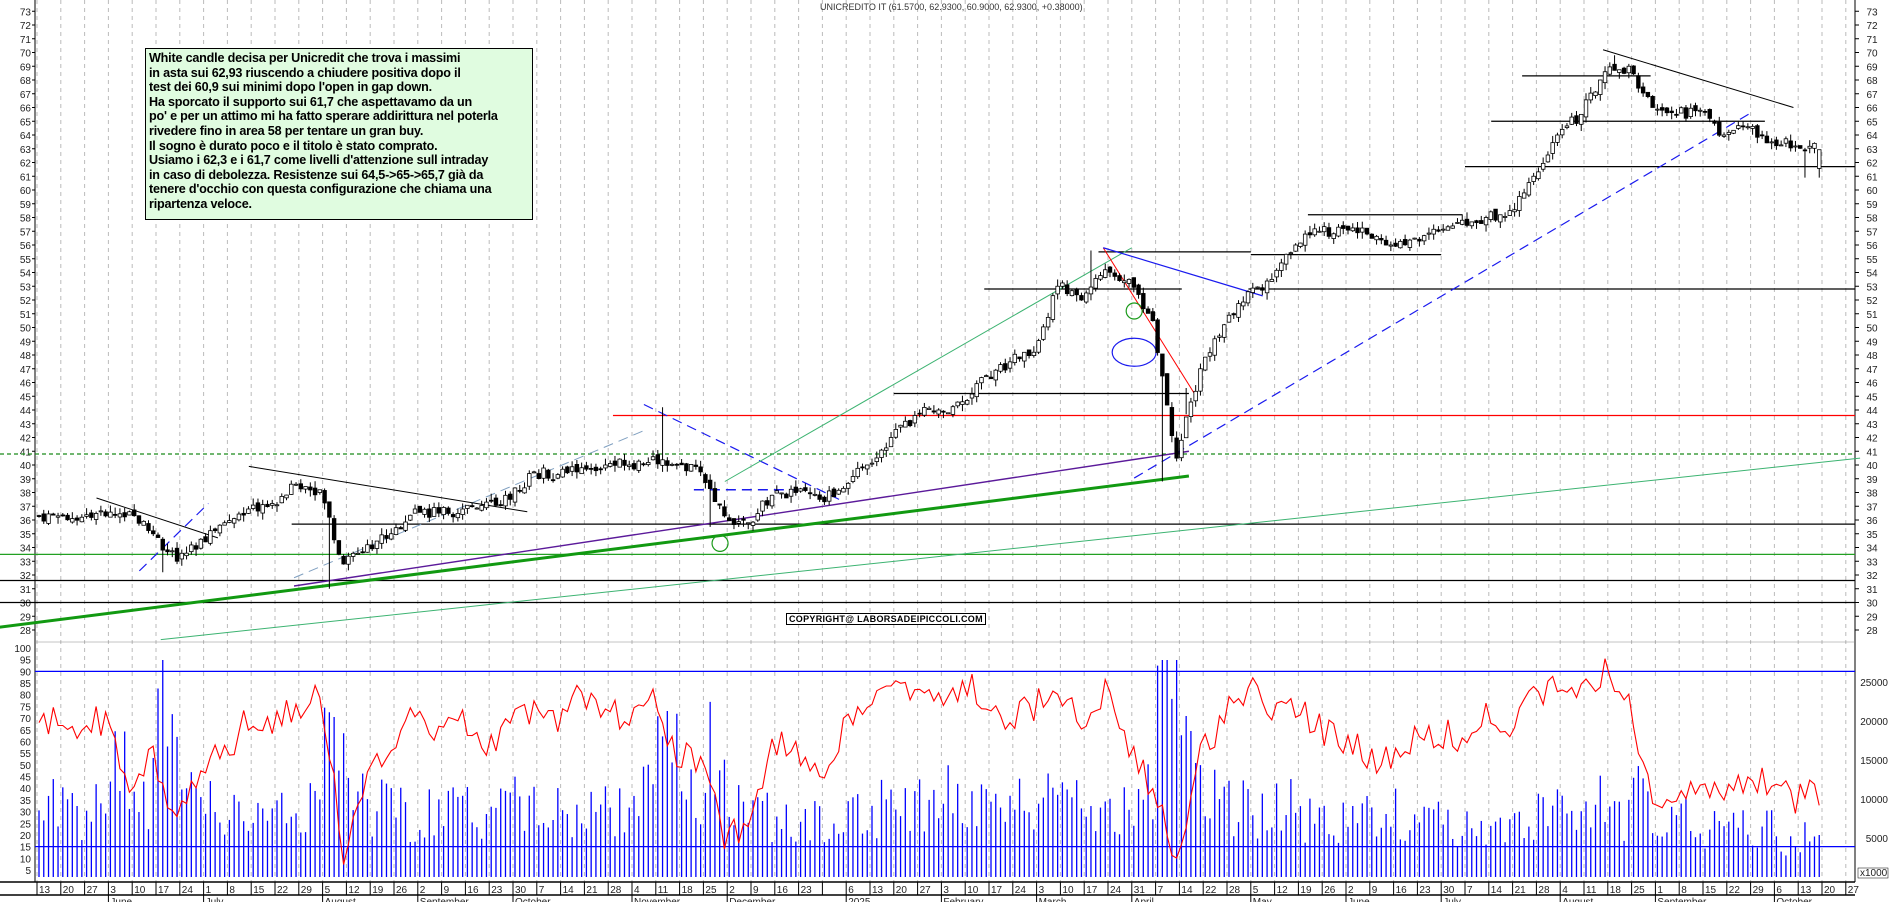 This screenshot has width=1890, height=902. I want to click on volume-label: 15000, so click(1874, 761).